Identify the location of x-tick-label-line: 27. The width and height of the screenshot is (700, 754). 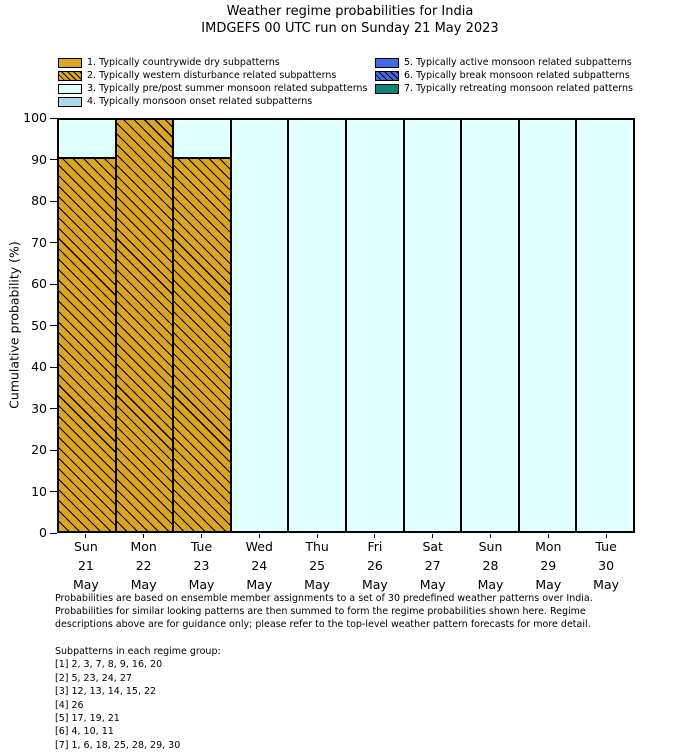
(432, 565).